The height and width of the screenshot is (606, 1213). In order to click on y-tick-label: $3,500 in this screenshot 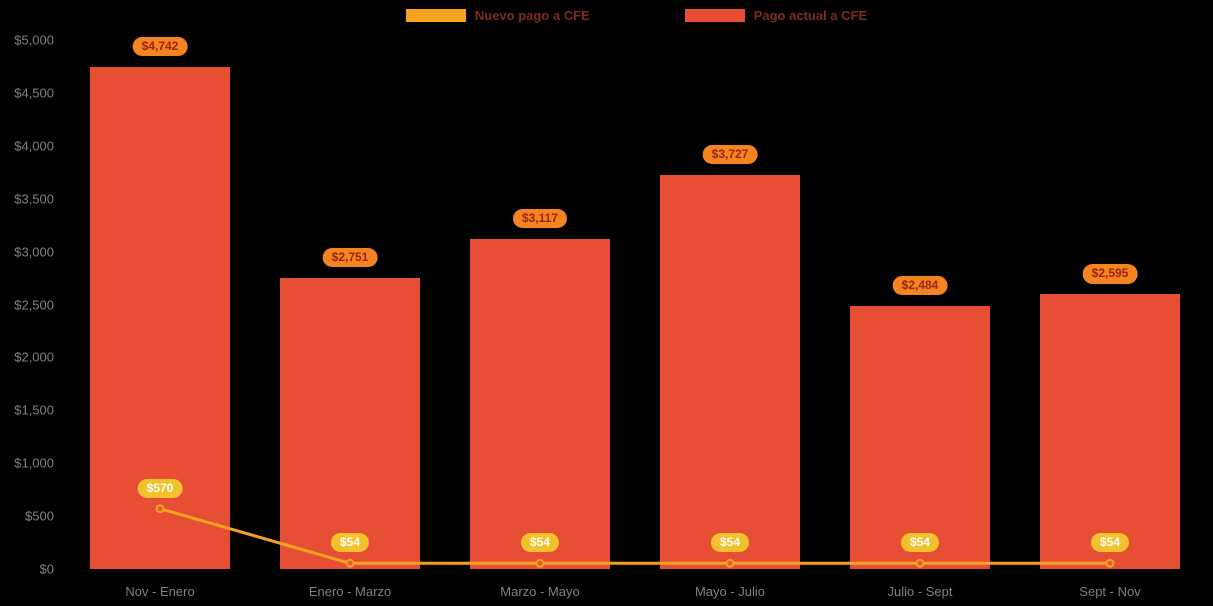, I will do `click(34, 199)`.